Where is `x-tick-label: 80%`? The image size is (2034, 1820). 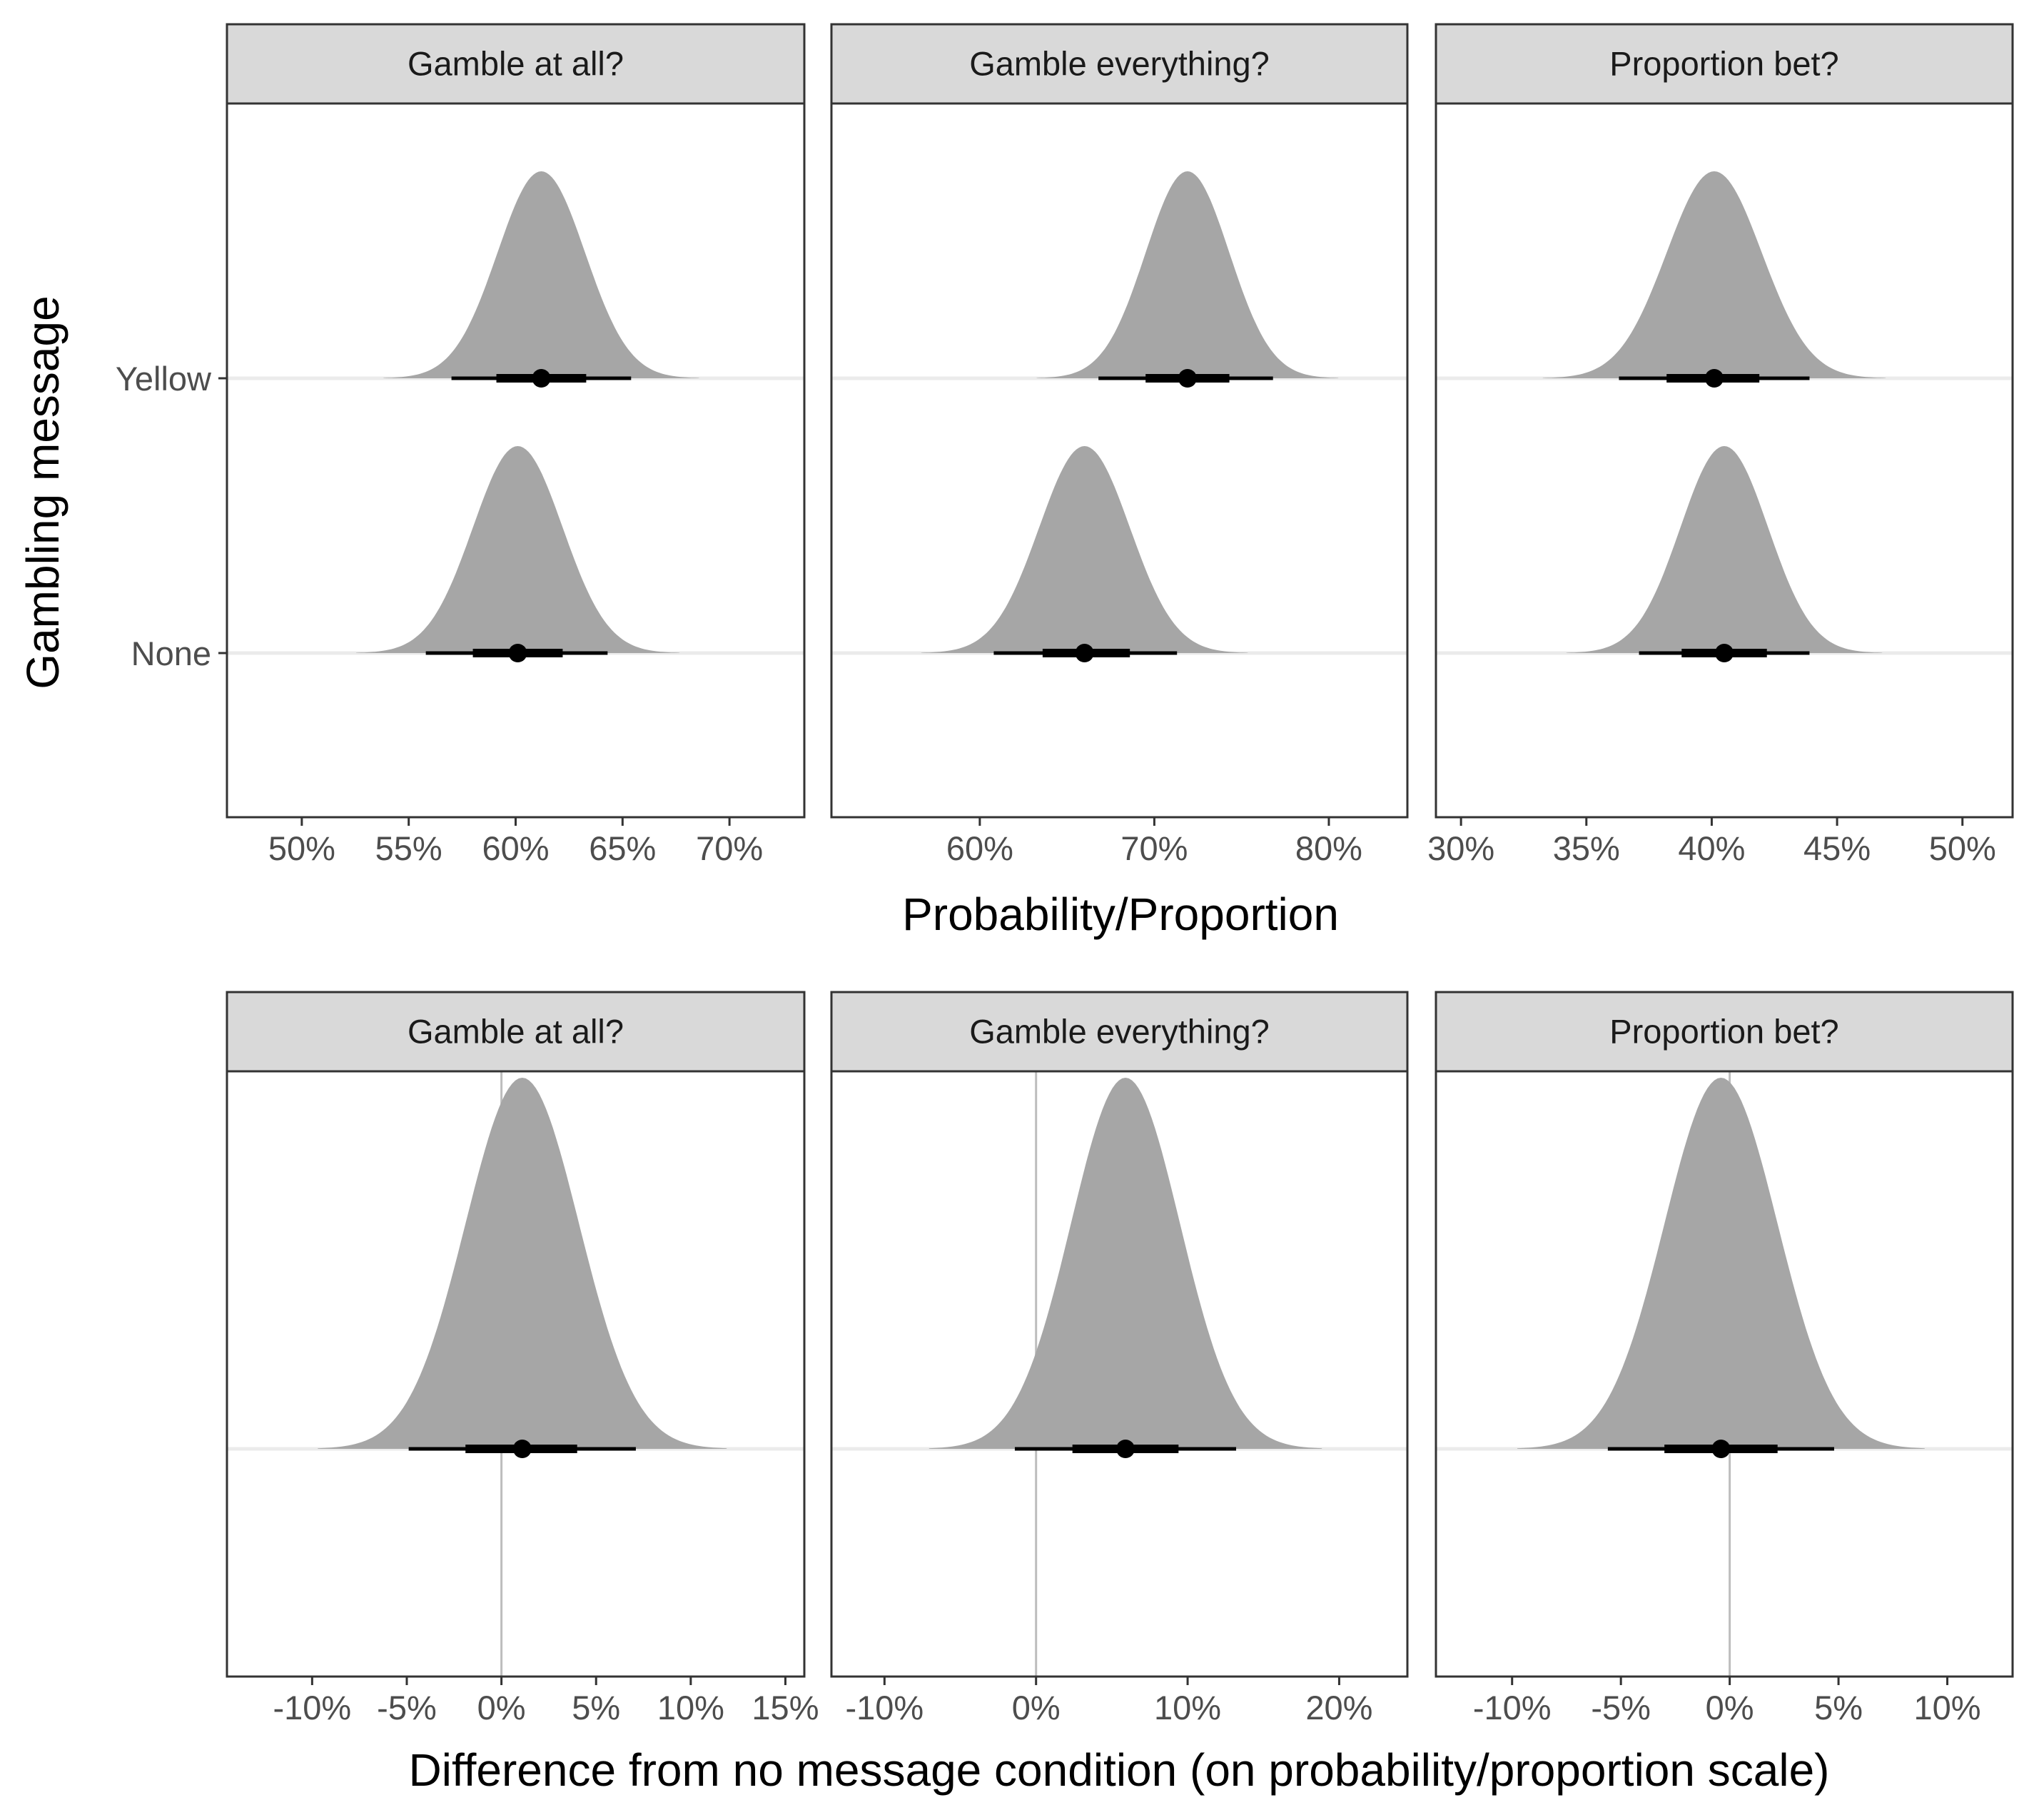 x-tick-label: 80% is located at coordinates (1329, 848).